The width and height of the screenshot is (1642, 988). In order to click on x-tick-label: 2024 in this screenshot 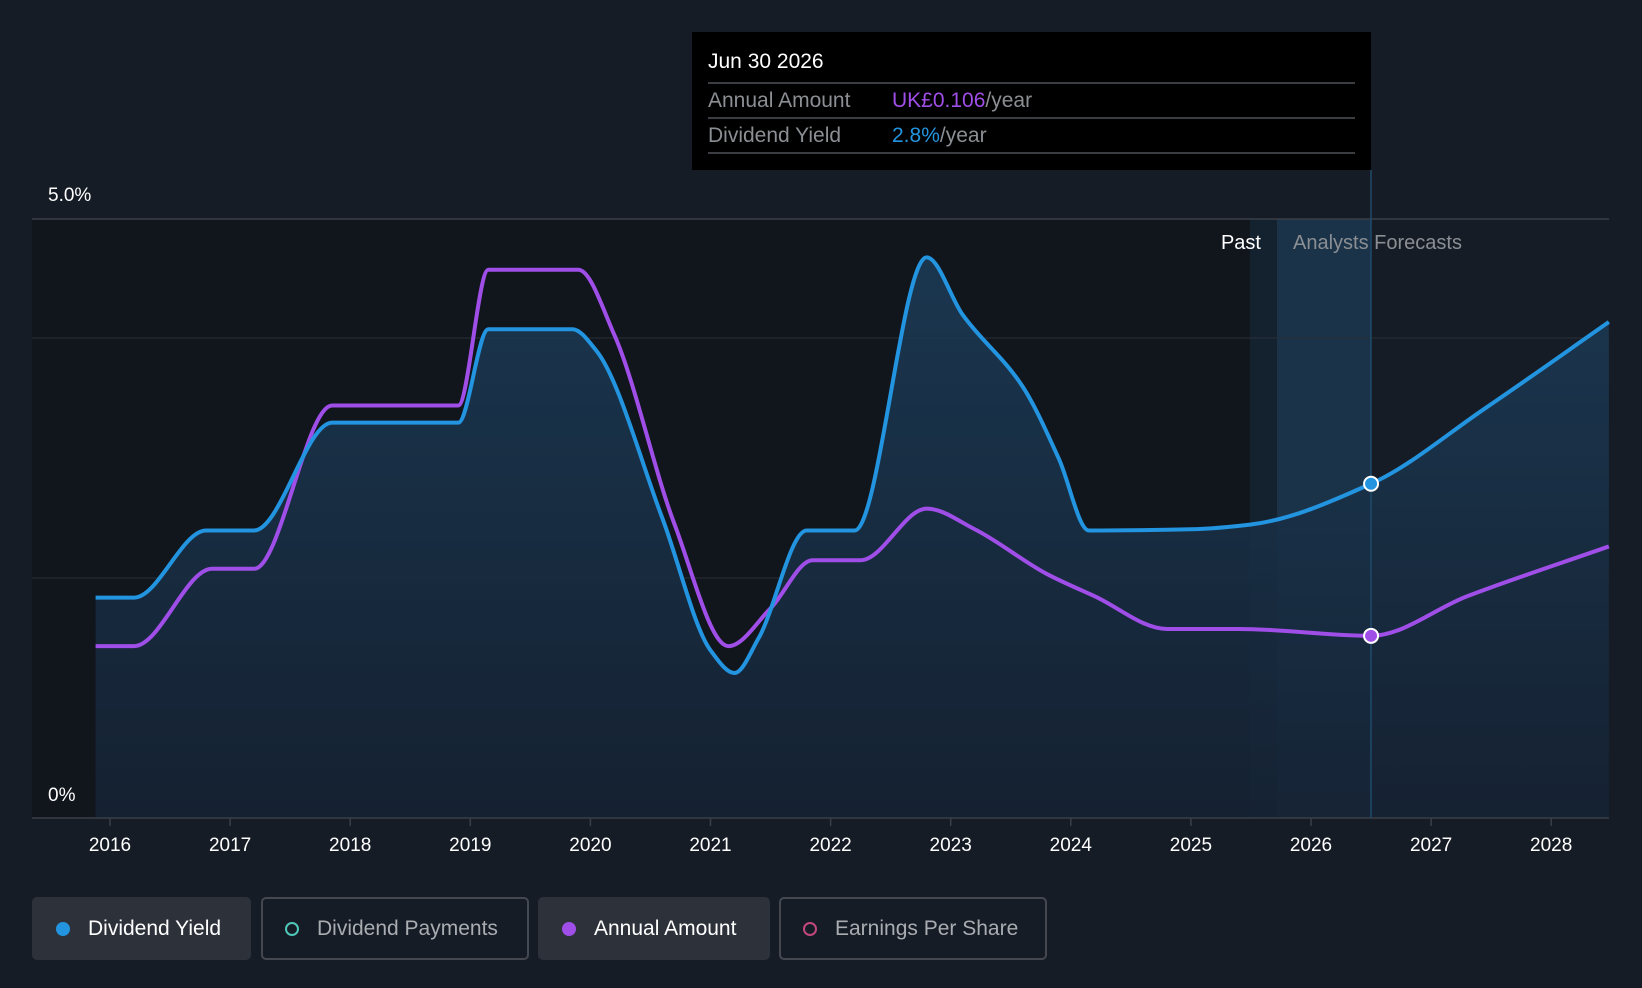, I will do `click(1071, 845)`.